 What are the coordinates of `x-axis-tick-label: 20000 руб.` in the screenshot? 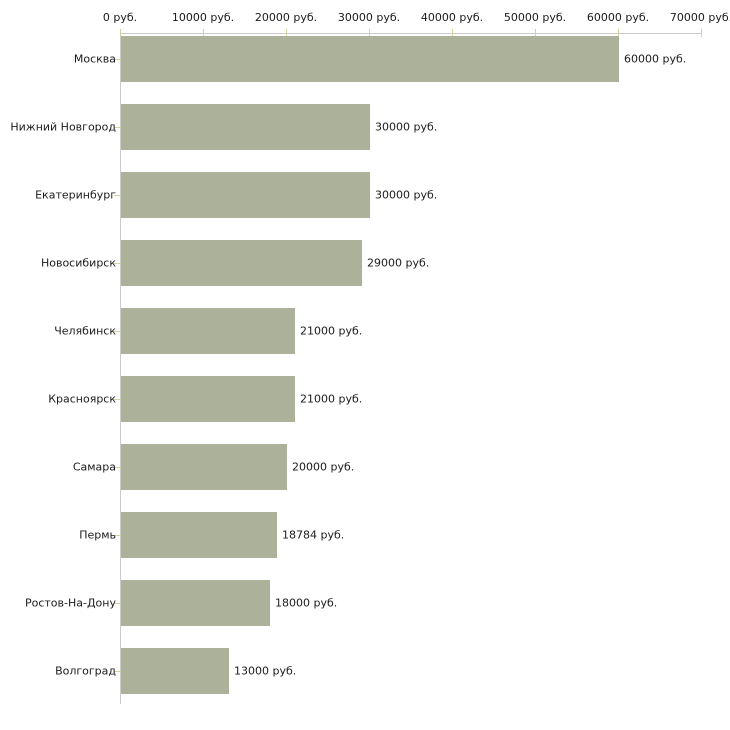 It's located at (286, 17).